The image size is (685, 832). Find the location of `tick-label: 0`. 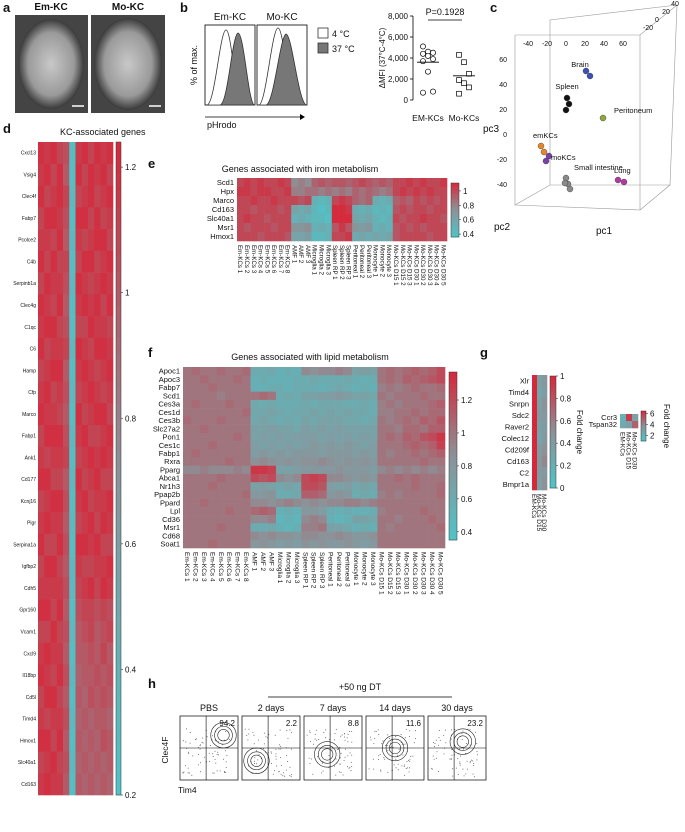

tick-label: 0 is located at coordinates (566, 44).